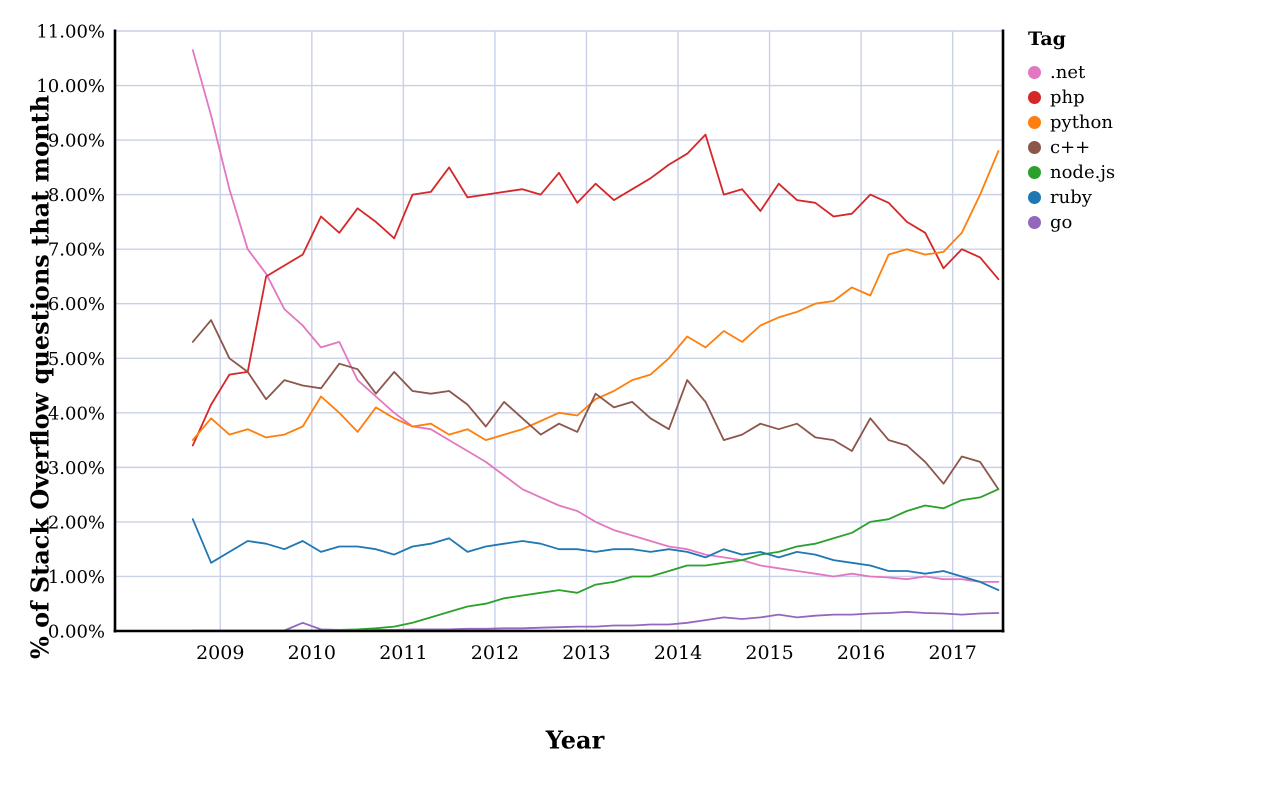  What do you see at coordinates (1067, 97) in the screenshot?
I see `legend-item-label: php` at bounding box center [1067, 97].